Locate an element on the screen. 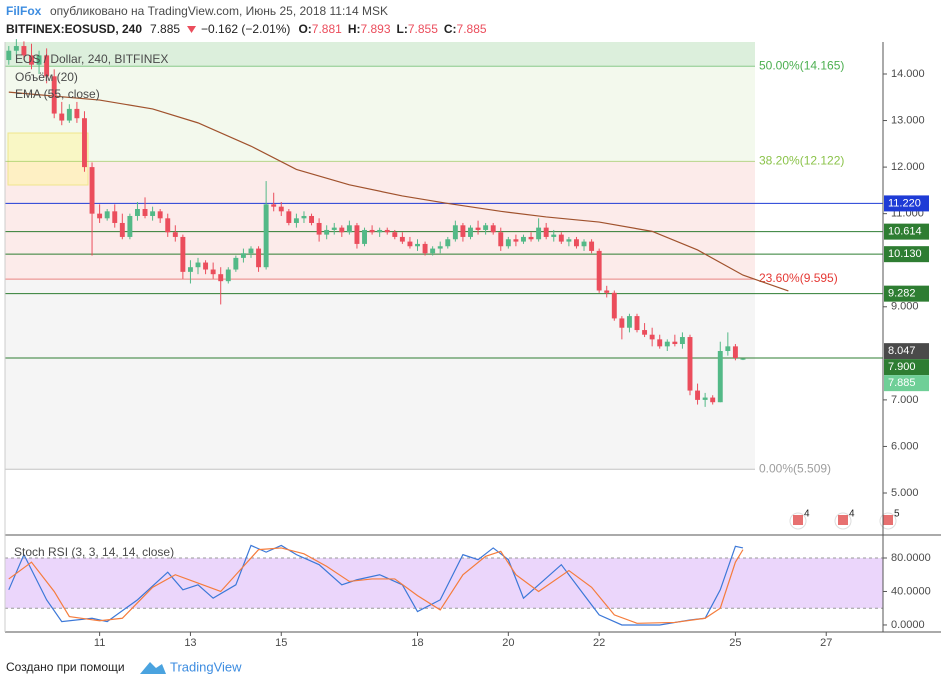 This screenshot has height=688, width=941. y-tick-label: 9.000 is located at coordinates (905, 307).